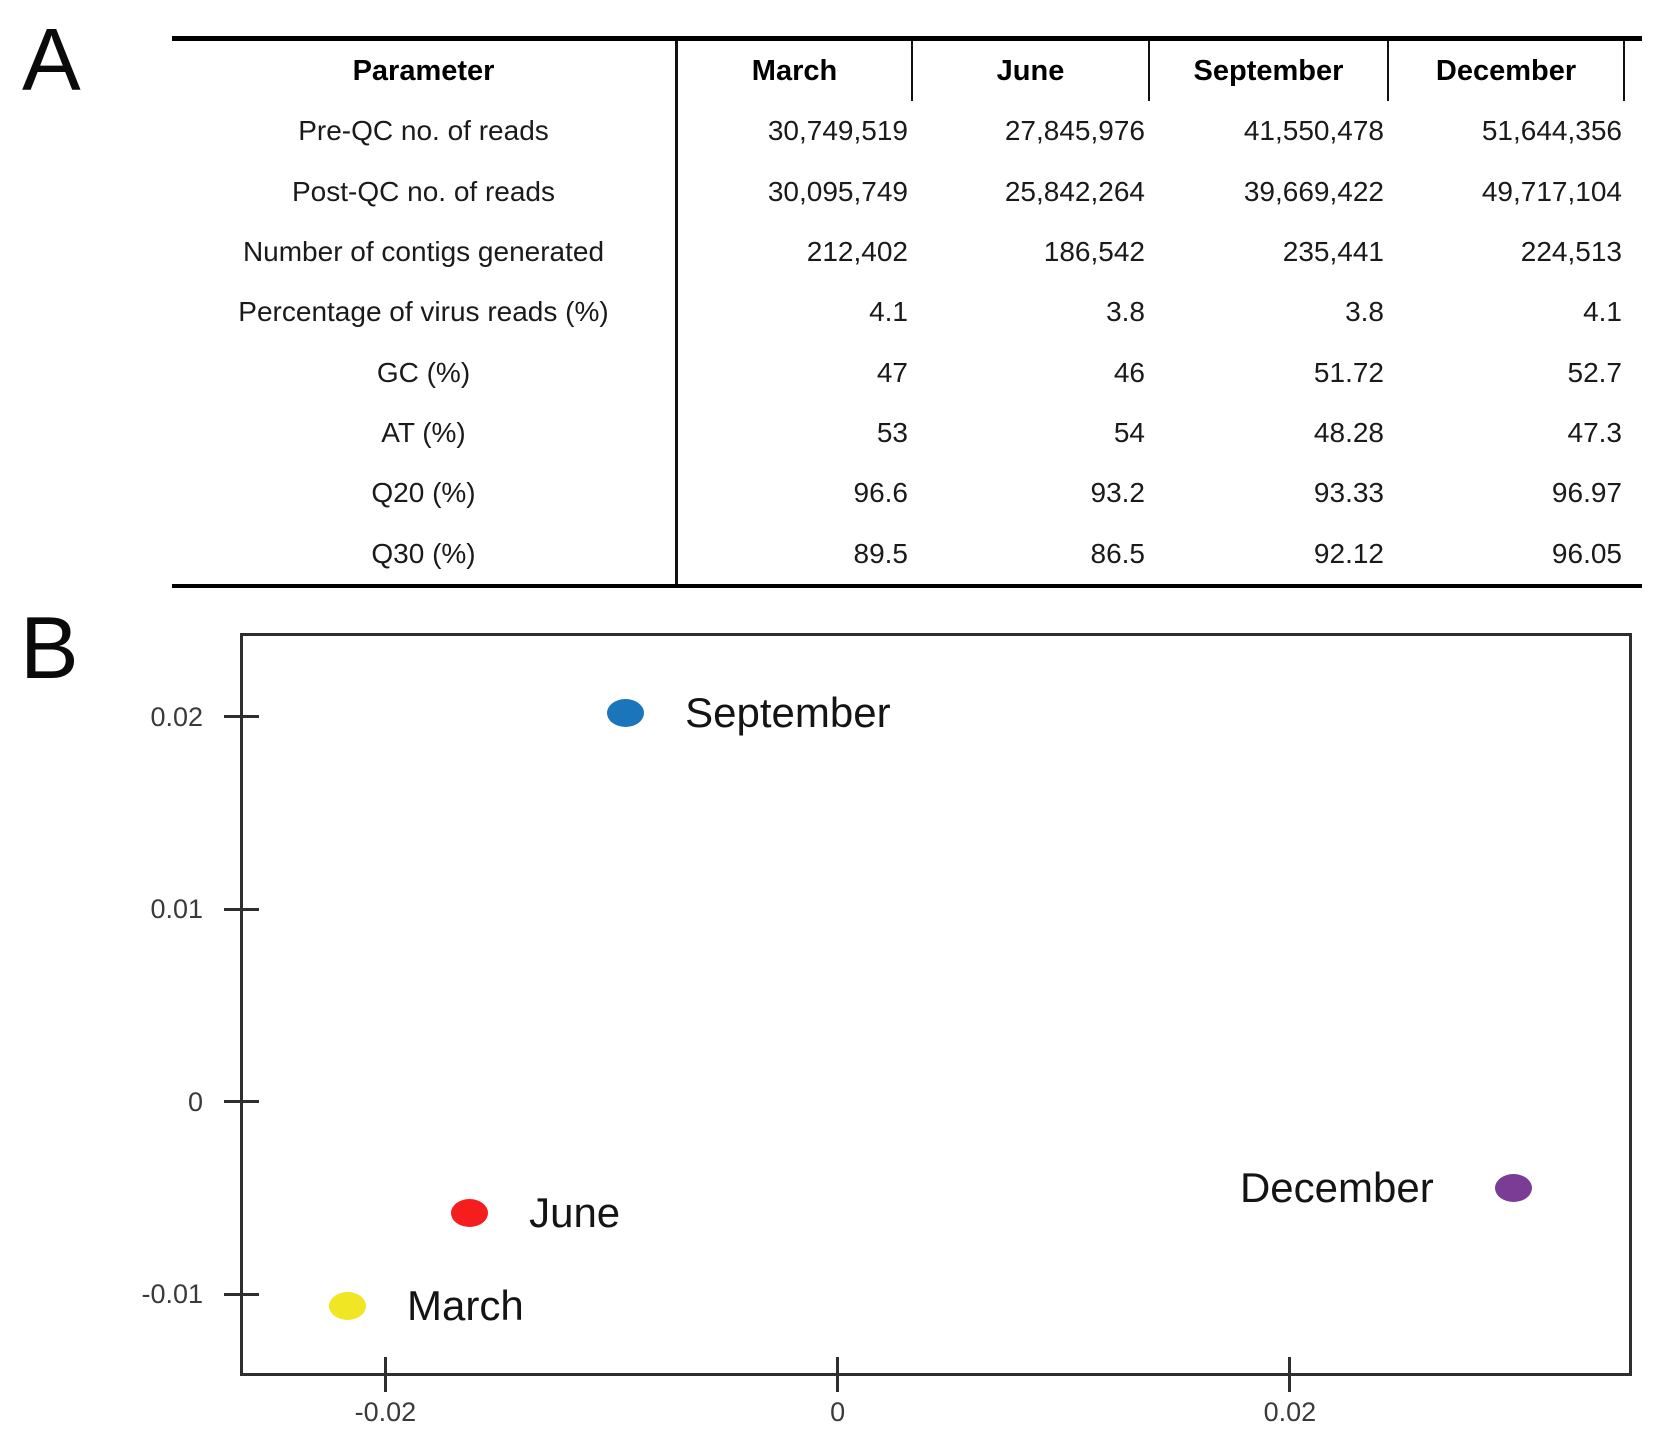  I want to click on row-label: GC (%), so click(425, 372).